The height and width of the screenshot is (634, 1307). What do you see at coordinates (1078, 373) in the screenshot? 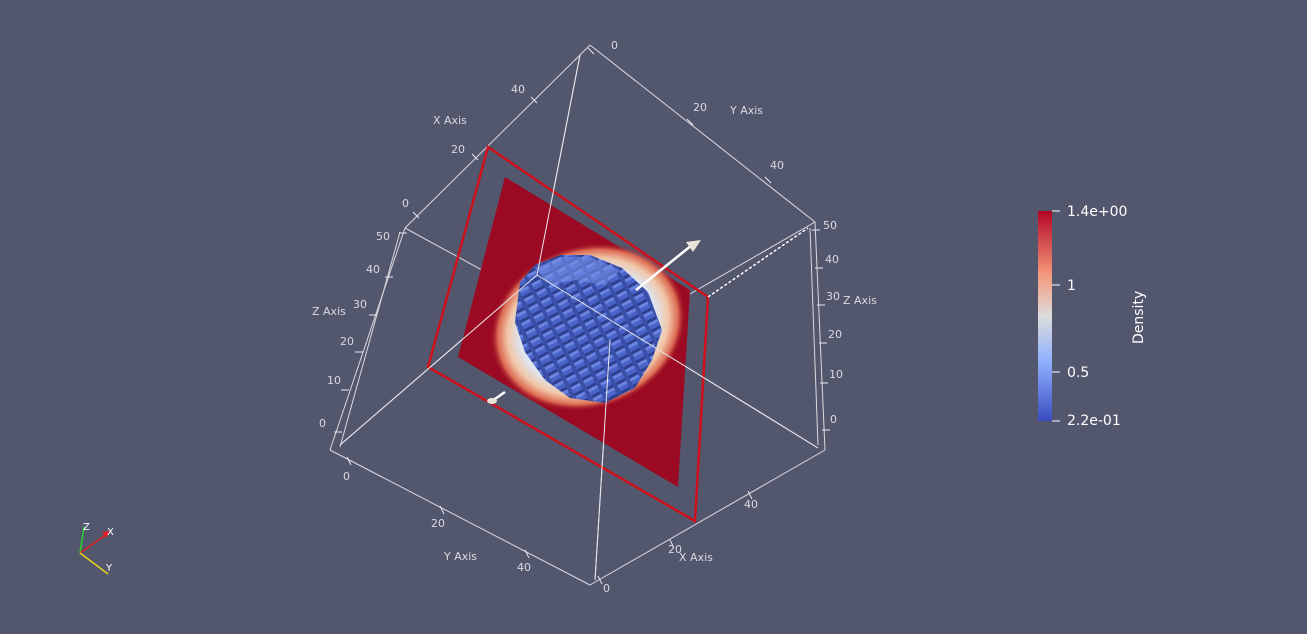
I see `colorbar-label-0-5: 0.5` at bounding box center [1078, 373].